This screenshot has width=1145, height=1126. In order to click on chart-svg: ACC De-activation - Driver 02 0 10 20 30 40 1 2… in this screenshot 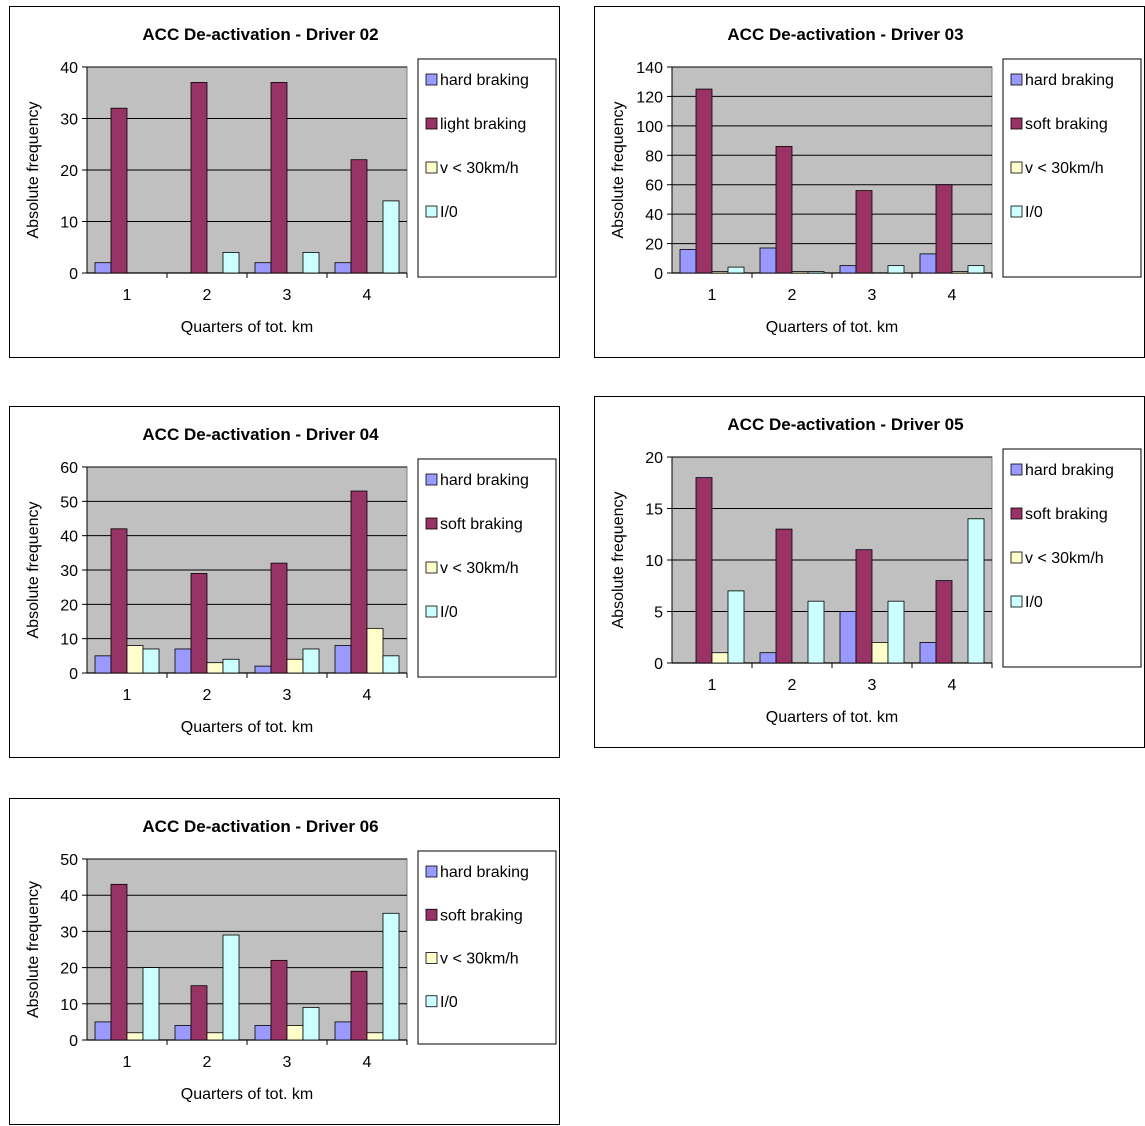, I will do `click(291, 180)`.